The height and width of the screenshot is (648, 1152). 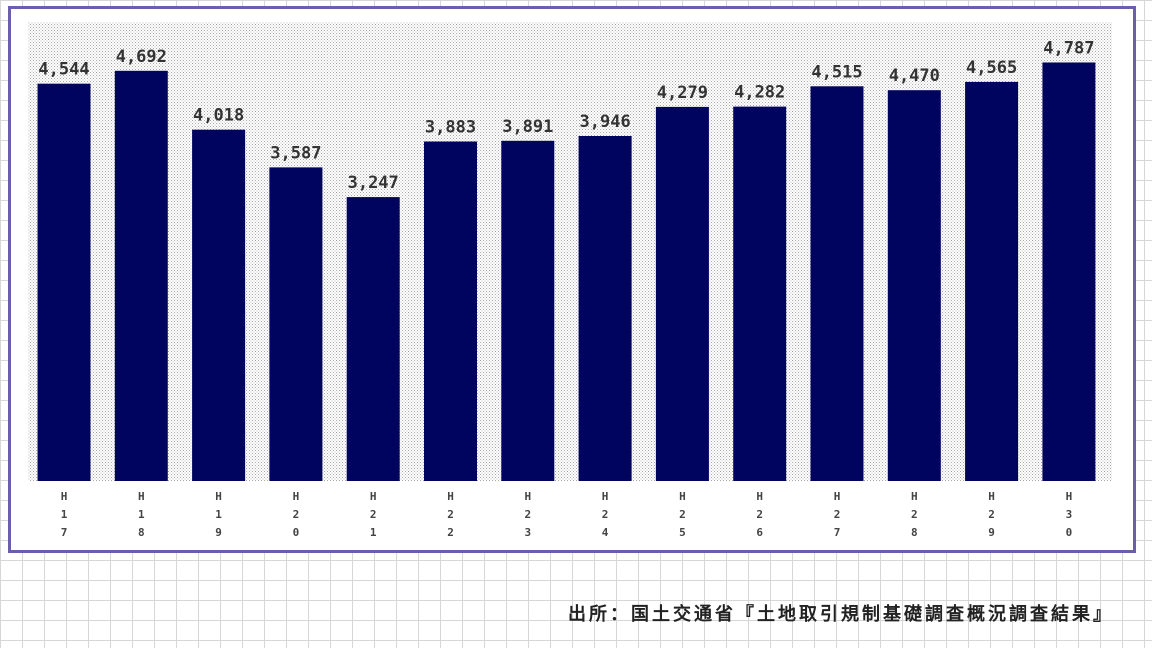 I want to click on bar-H18, so click(x=141, y=276).